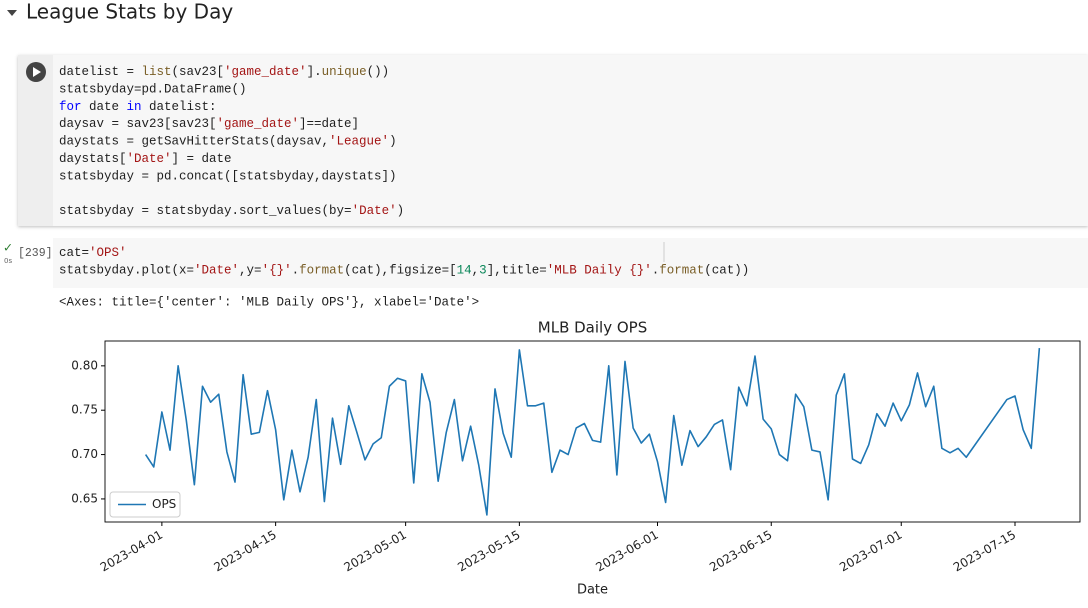 This screenshot has height=608, width=1088. I want to click on x-axis-label: Date, so click(592, 590).